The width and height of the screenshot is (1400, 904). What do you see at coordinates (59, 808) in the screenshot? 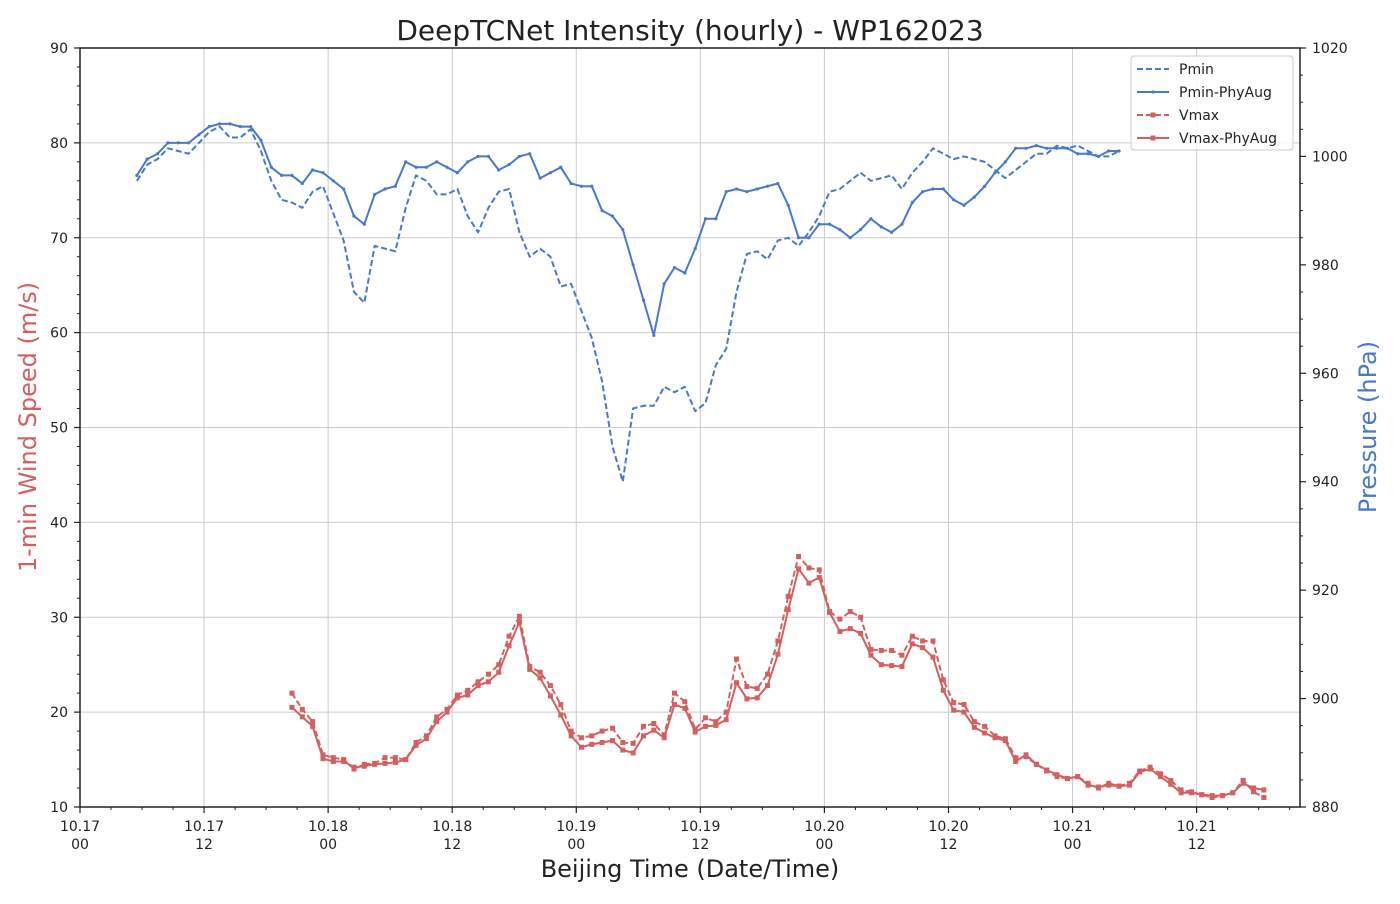
I see `y-left-tick-label: 10` at bounding box center [59, 808].